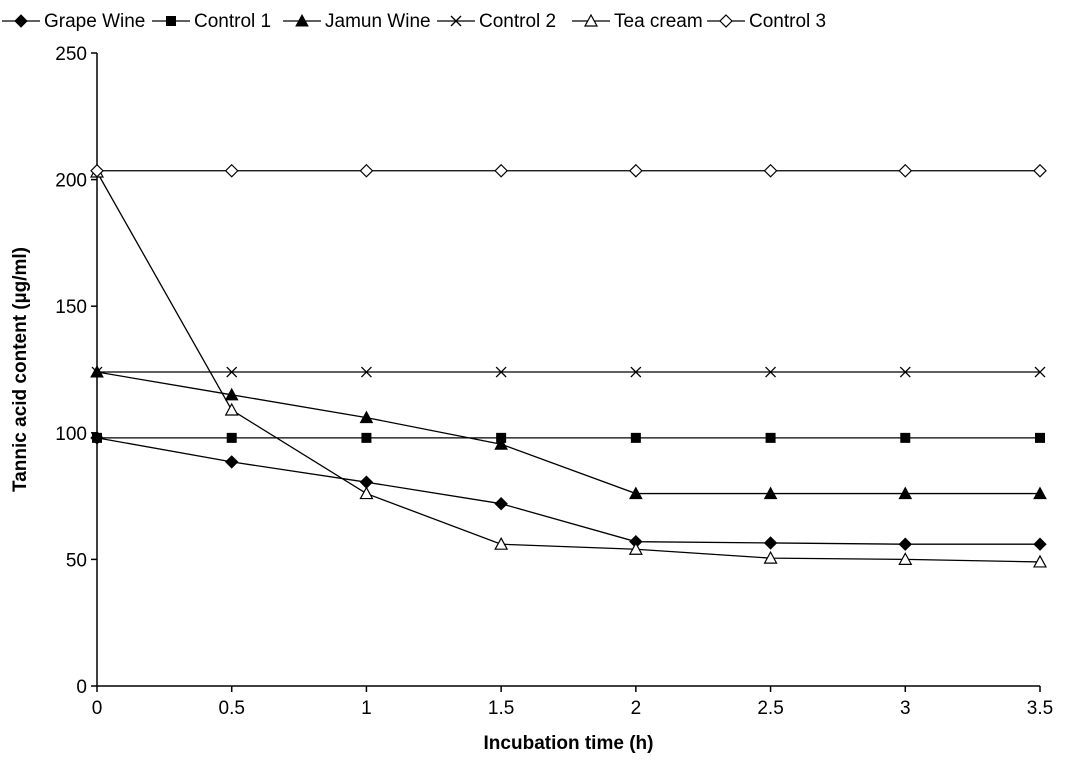  I want to click on legend-item-tea-cream: Tea cream, so click(637, 21).